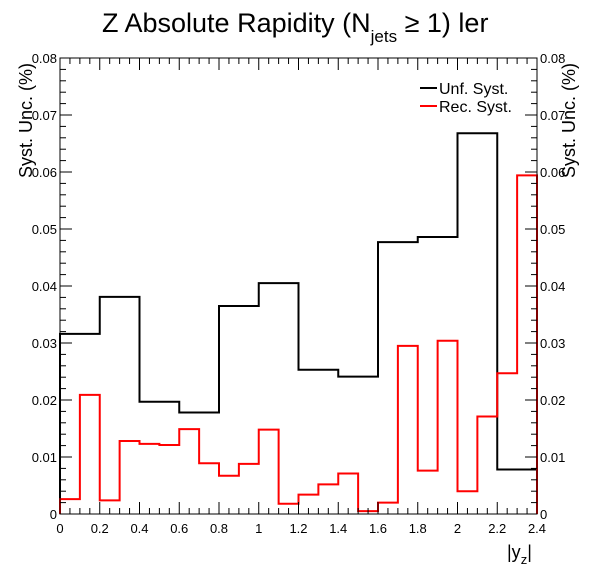 This screenshot has width=596, height=572. I want to click on x-tick-label: 1, so click(258, 528).